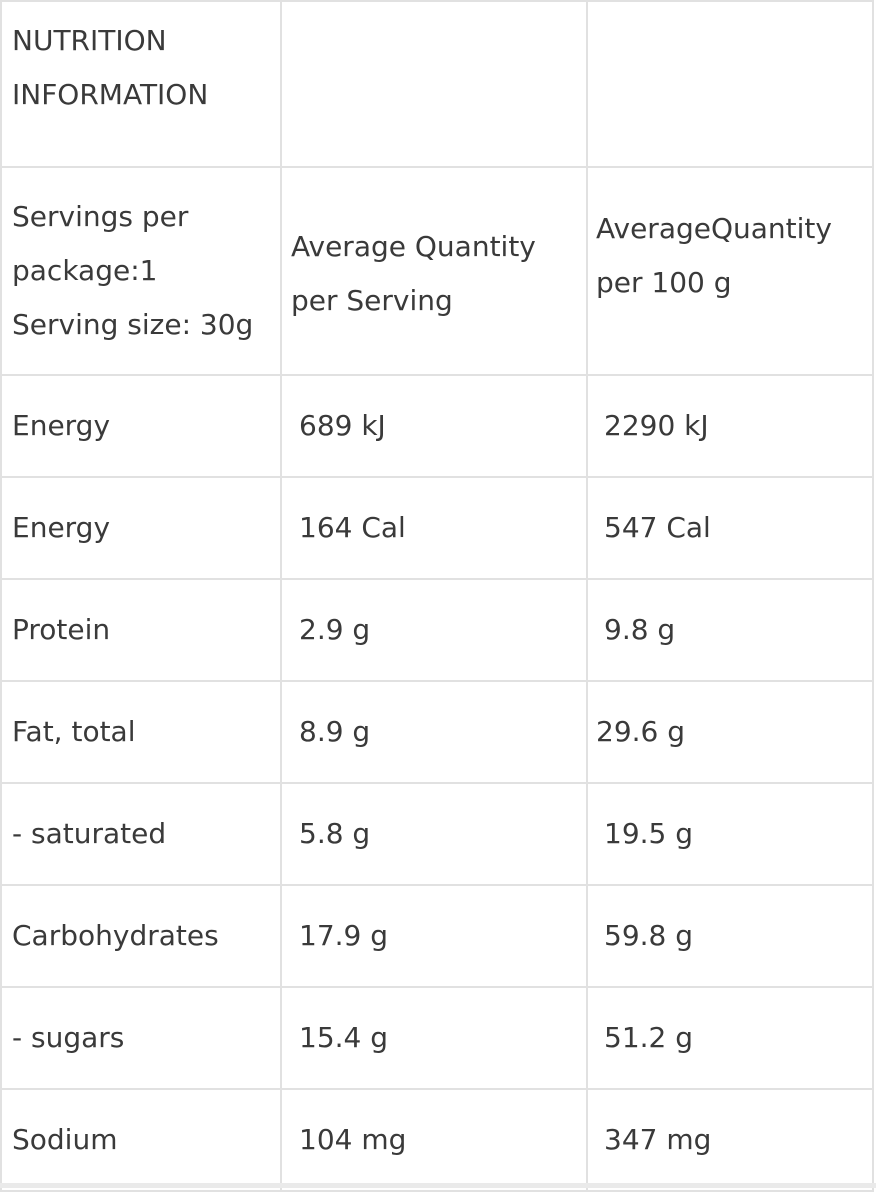 This screenshot has height=1192, width=876. Describe the element at coordinates (730, 834) in the screenshot. I see `per-100g-value: 19.5 g` at that location.